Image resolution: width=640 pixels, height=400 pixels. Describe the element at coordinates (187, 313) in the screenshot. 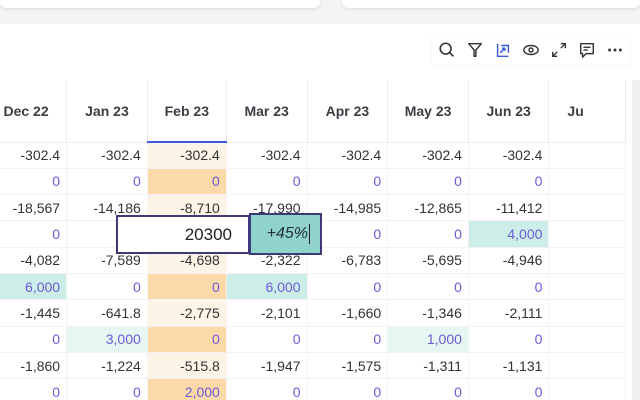

I see `grid-cell: -2,775` at that location.